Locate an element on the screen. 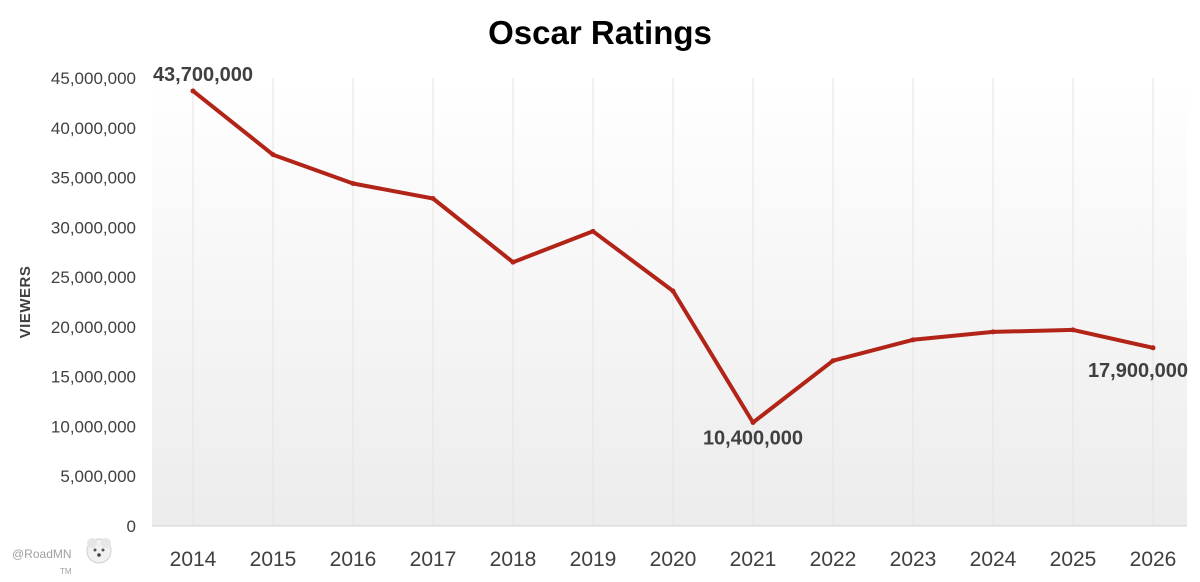 The width and height of the screenshot is (1200, 582). x-tick-label-2021: 2021 is located at coordinates (753, 559).